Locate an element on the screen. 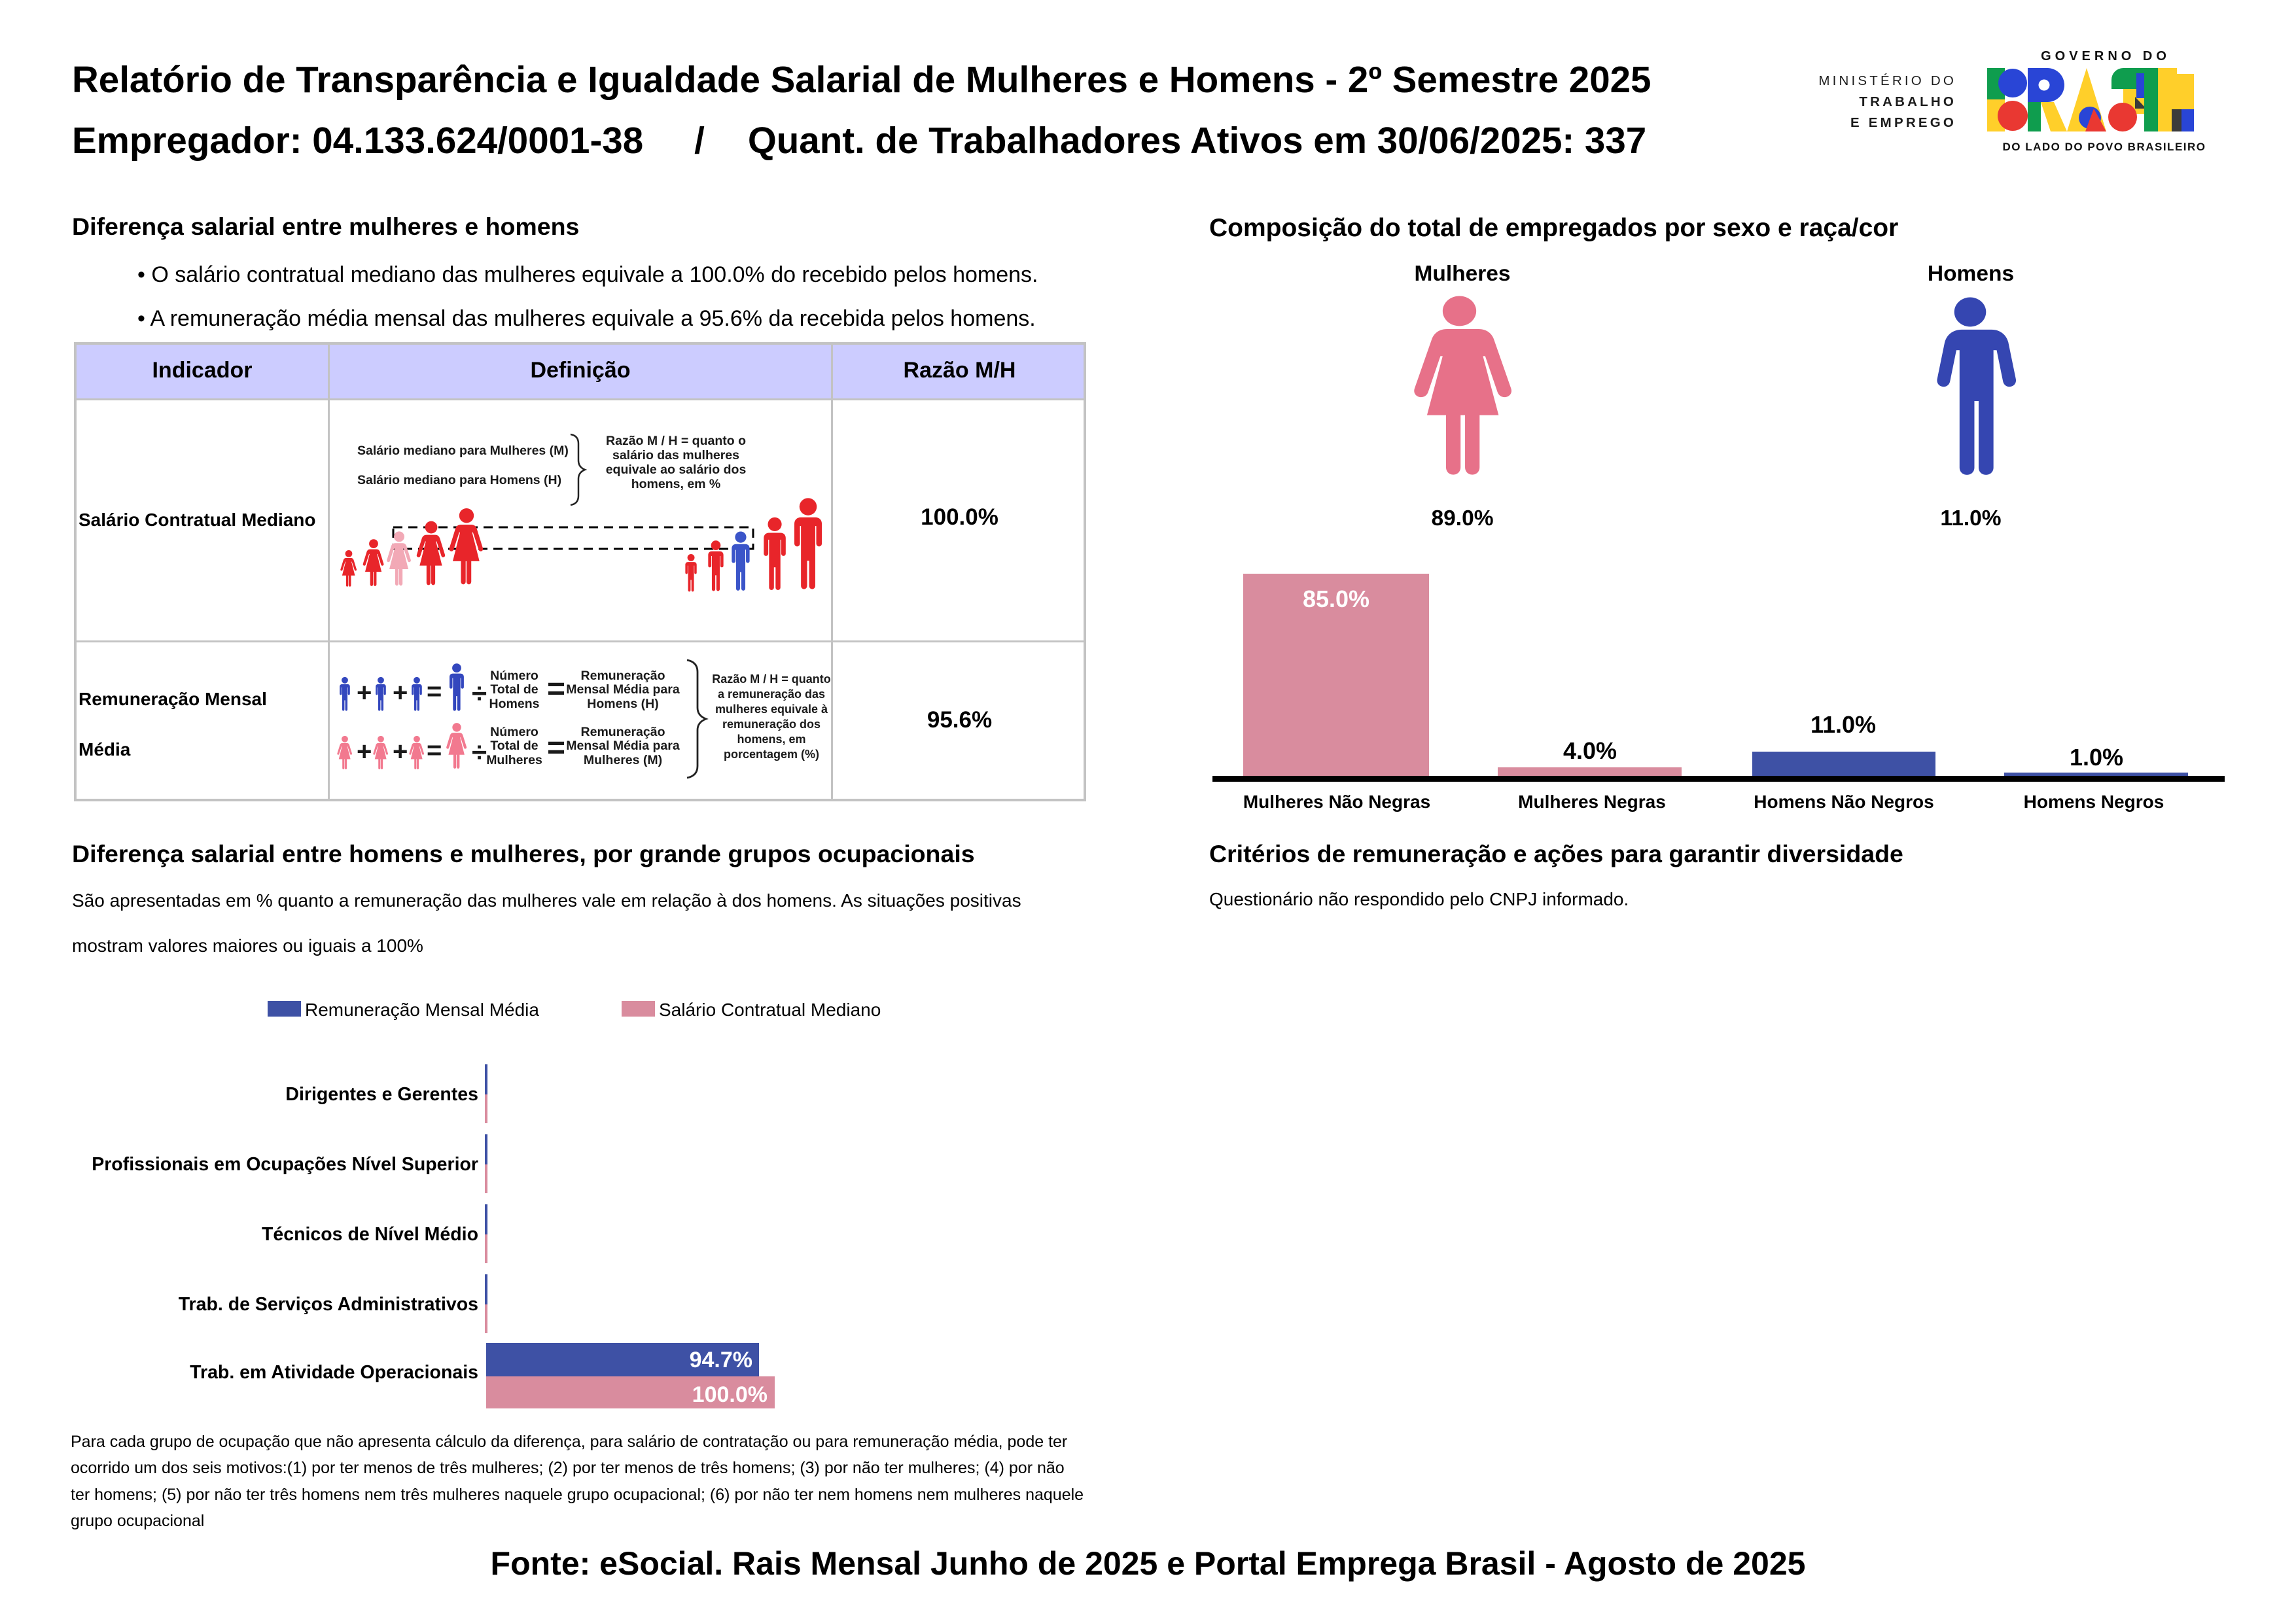 The width and height of the screenshot is (2296, 1623). svg-text:Salário mediano para Mulheres: Salário mediano para Mulheres (M) is located at coordinates (463, 451).